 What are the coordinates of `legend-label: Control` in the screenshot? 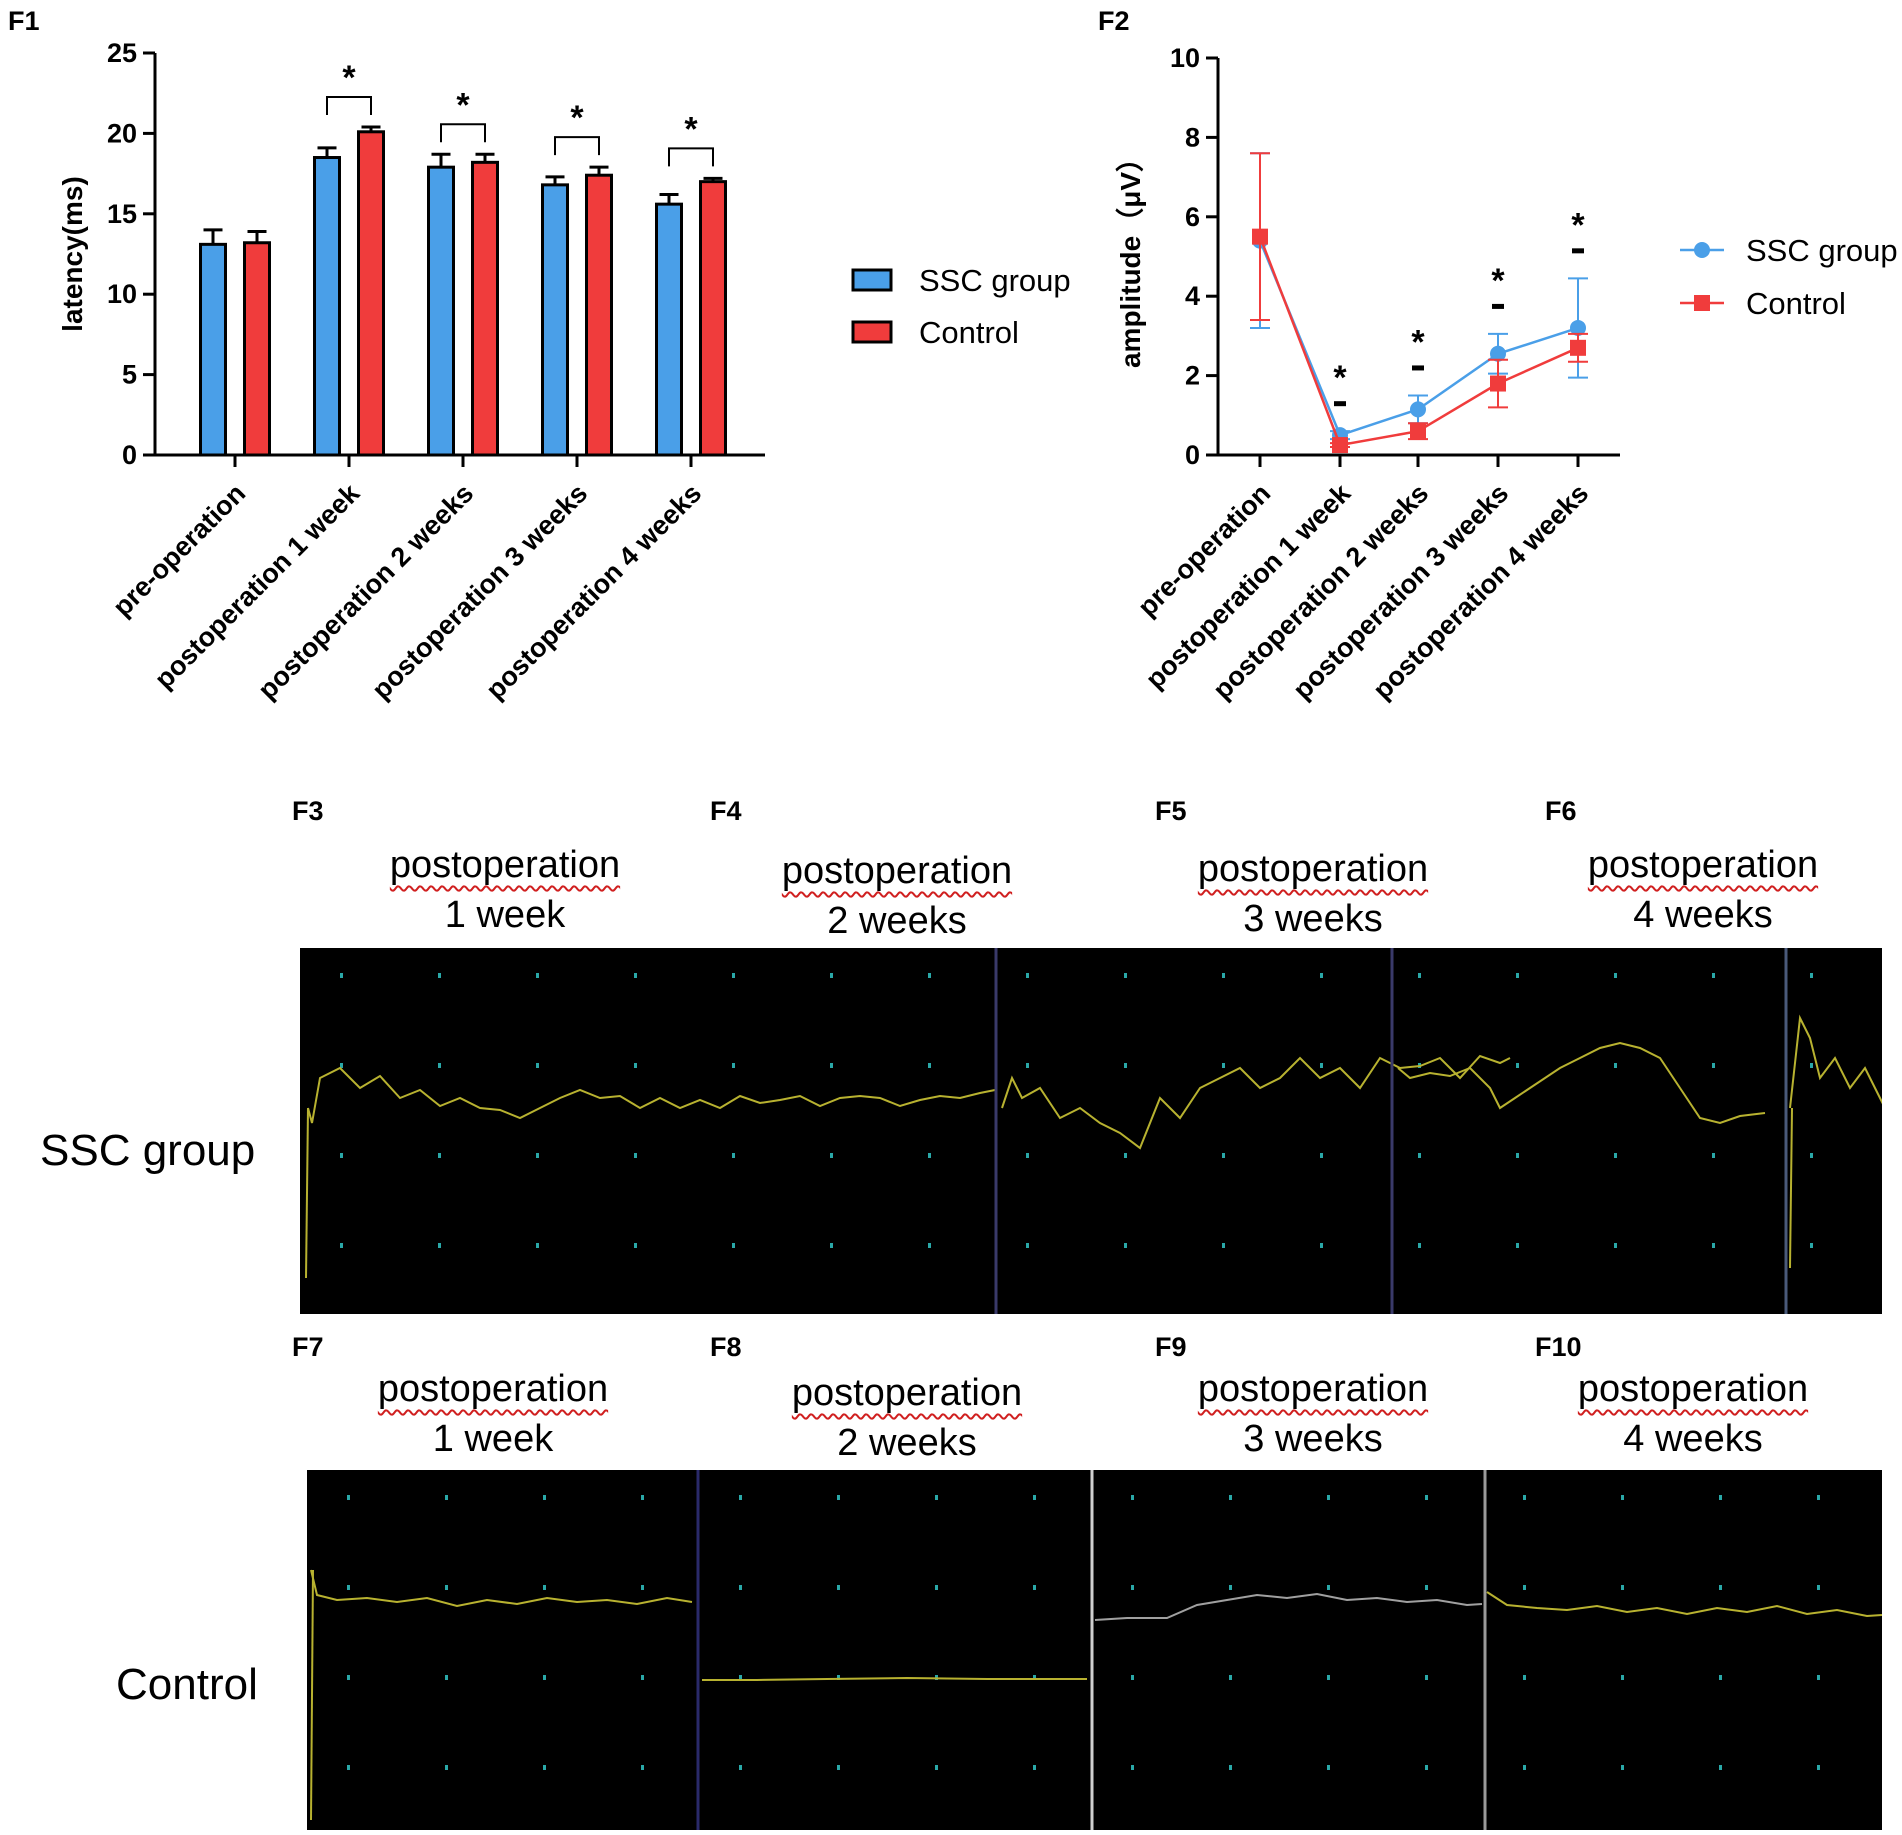 It's located at (969, 332).